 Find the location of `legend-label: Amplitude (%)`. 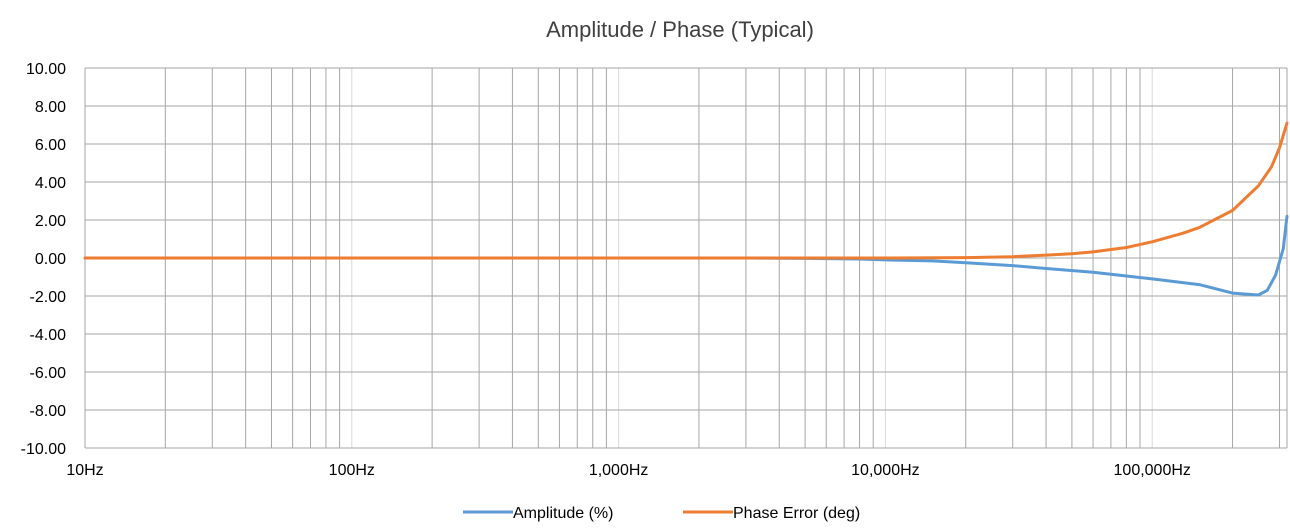

legend-label: Amplitude (%) is located at coordinates (563, 513).